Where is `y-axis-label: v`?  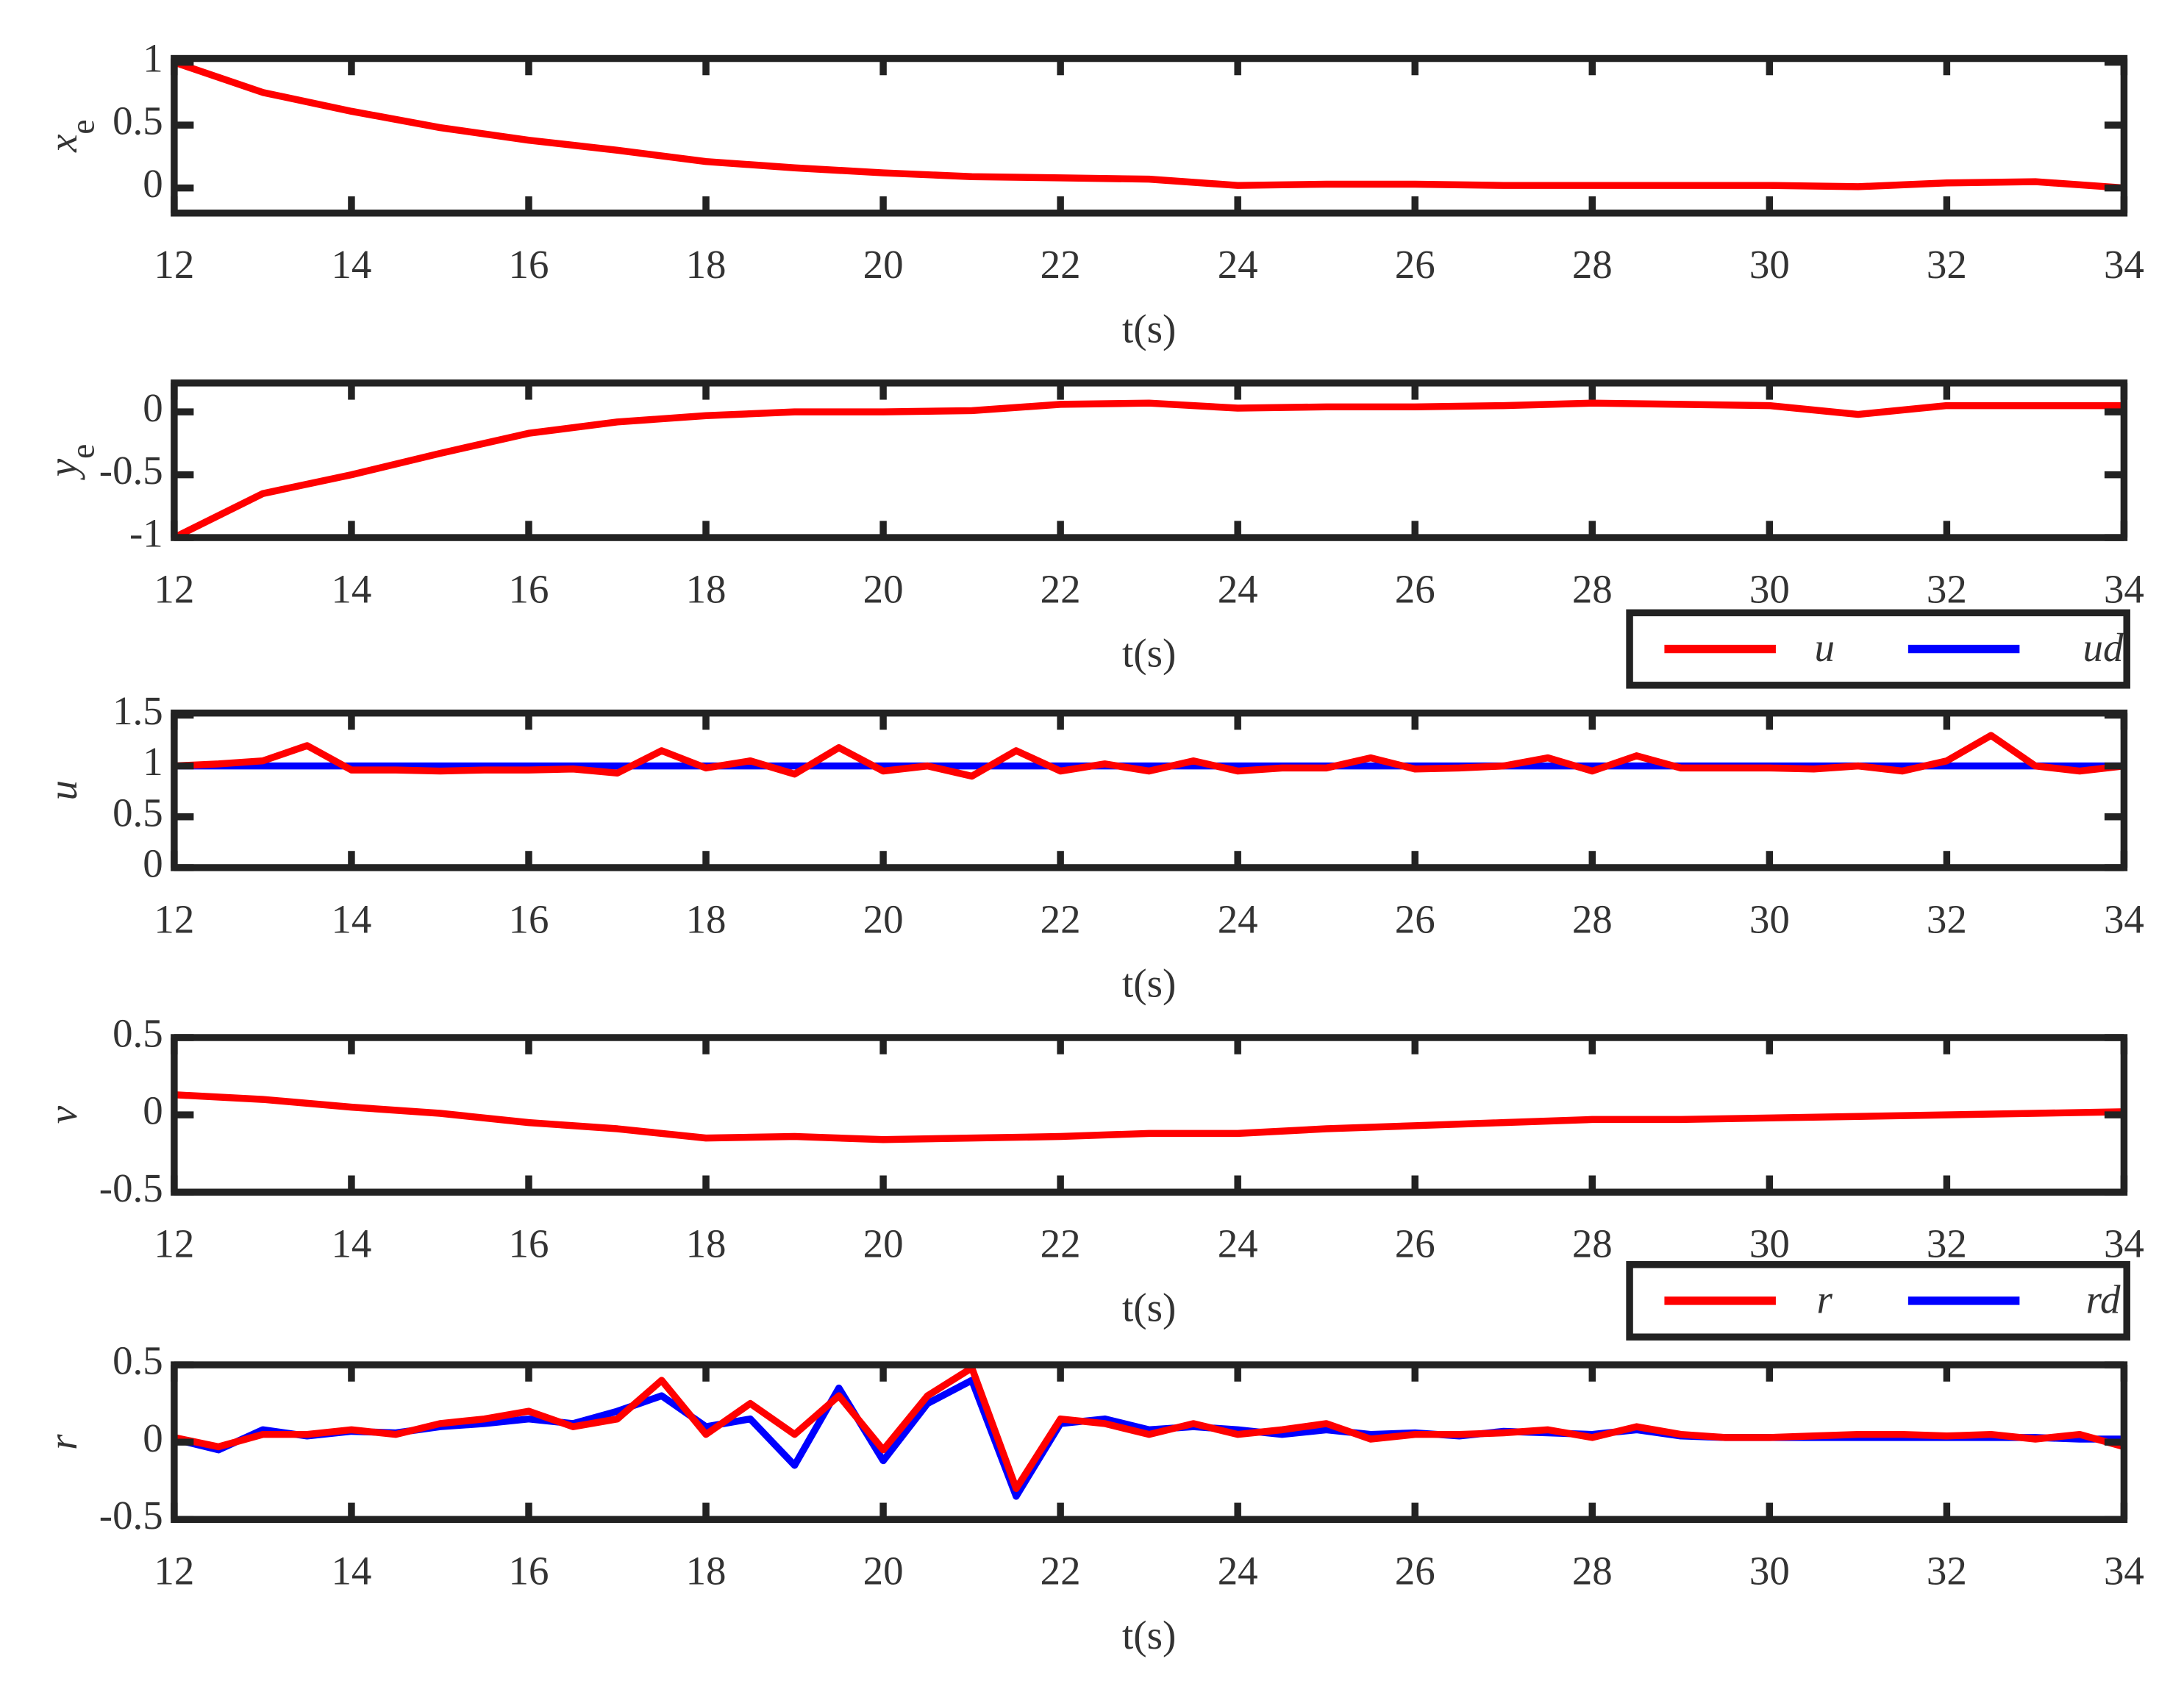 y-axis-label: v is located at coordinates (62, 1115).